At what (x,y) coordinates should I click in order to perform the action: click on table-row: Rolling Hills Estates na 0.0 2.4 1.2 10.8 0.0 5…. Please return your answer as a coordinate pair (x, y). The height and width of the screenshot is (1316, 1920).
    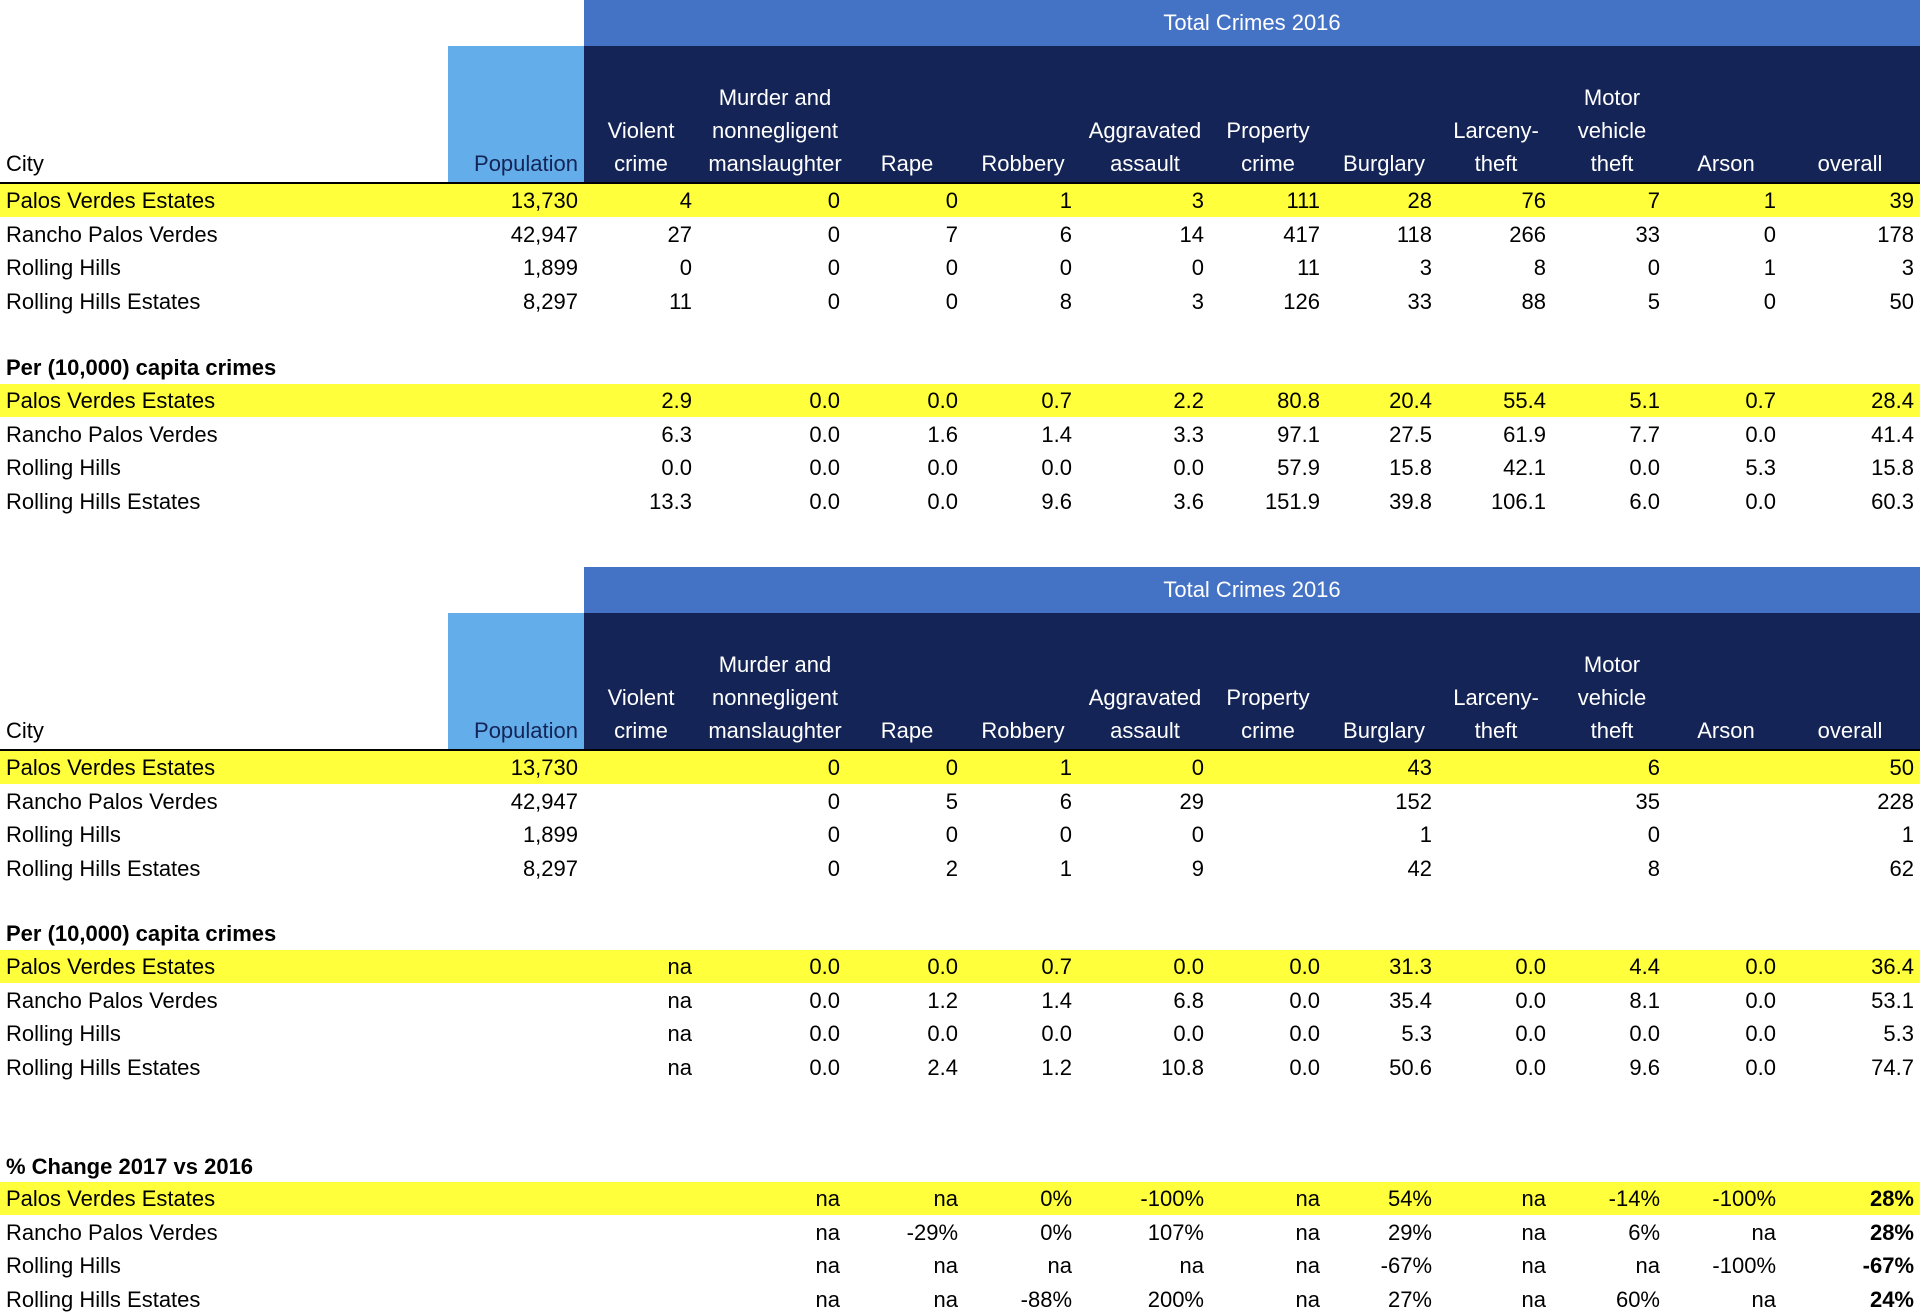
    Looking at the image, I should click on (960, 1067).